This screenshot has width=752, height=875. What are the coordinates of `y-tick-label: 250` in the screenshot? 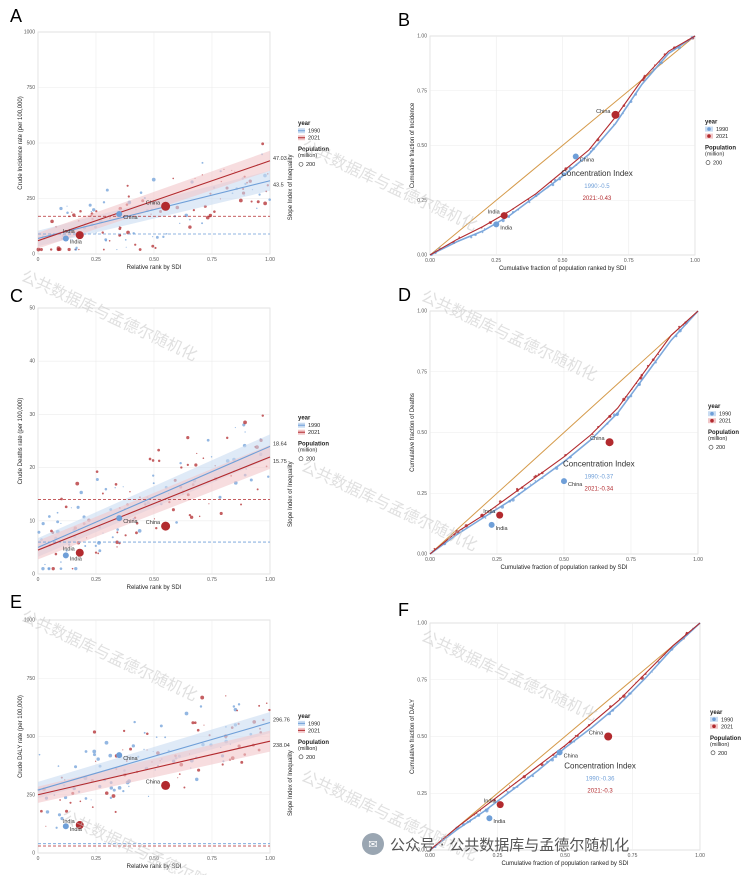 It's located at (31, 199).